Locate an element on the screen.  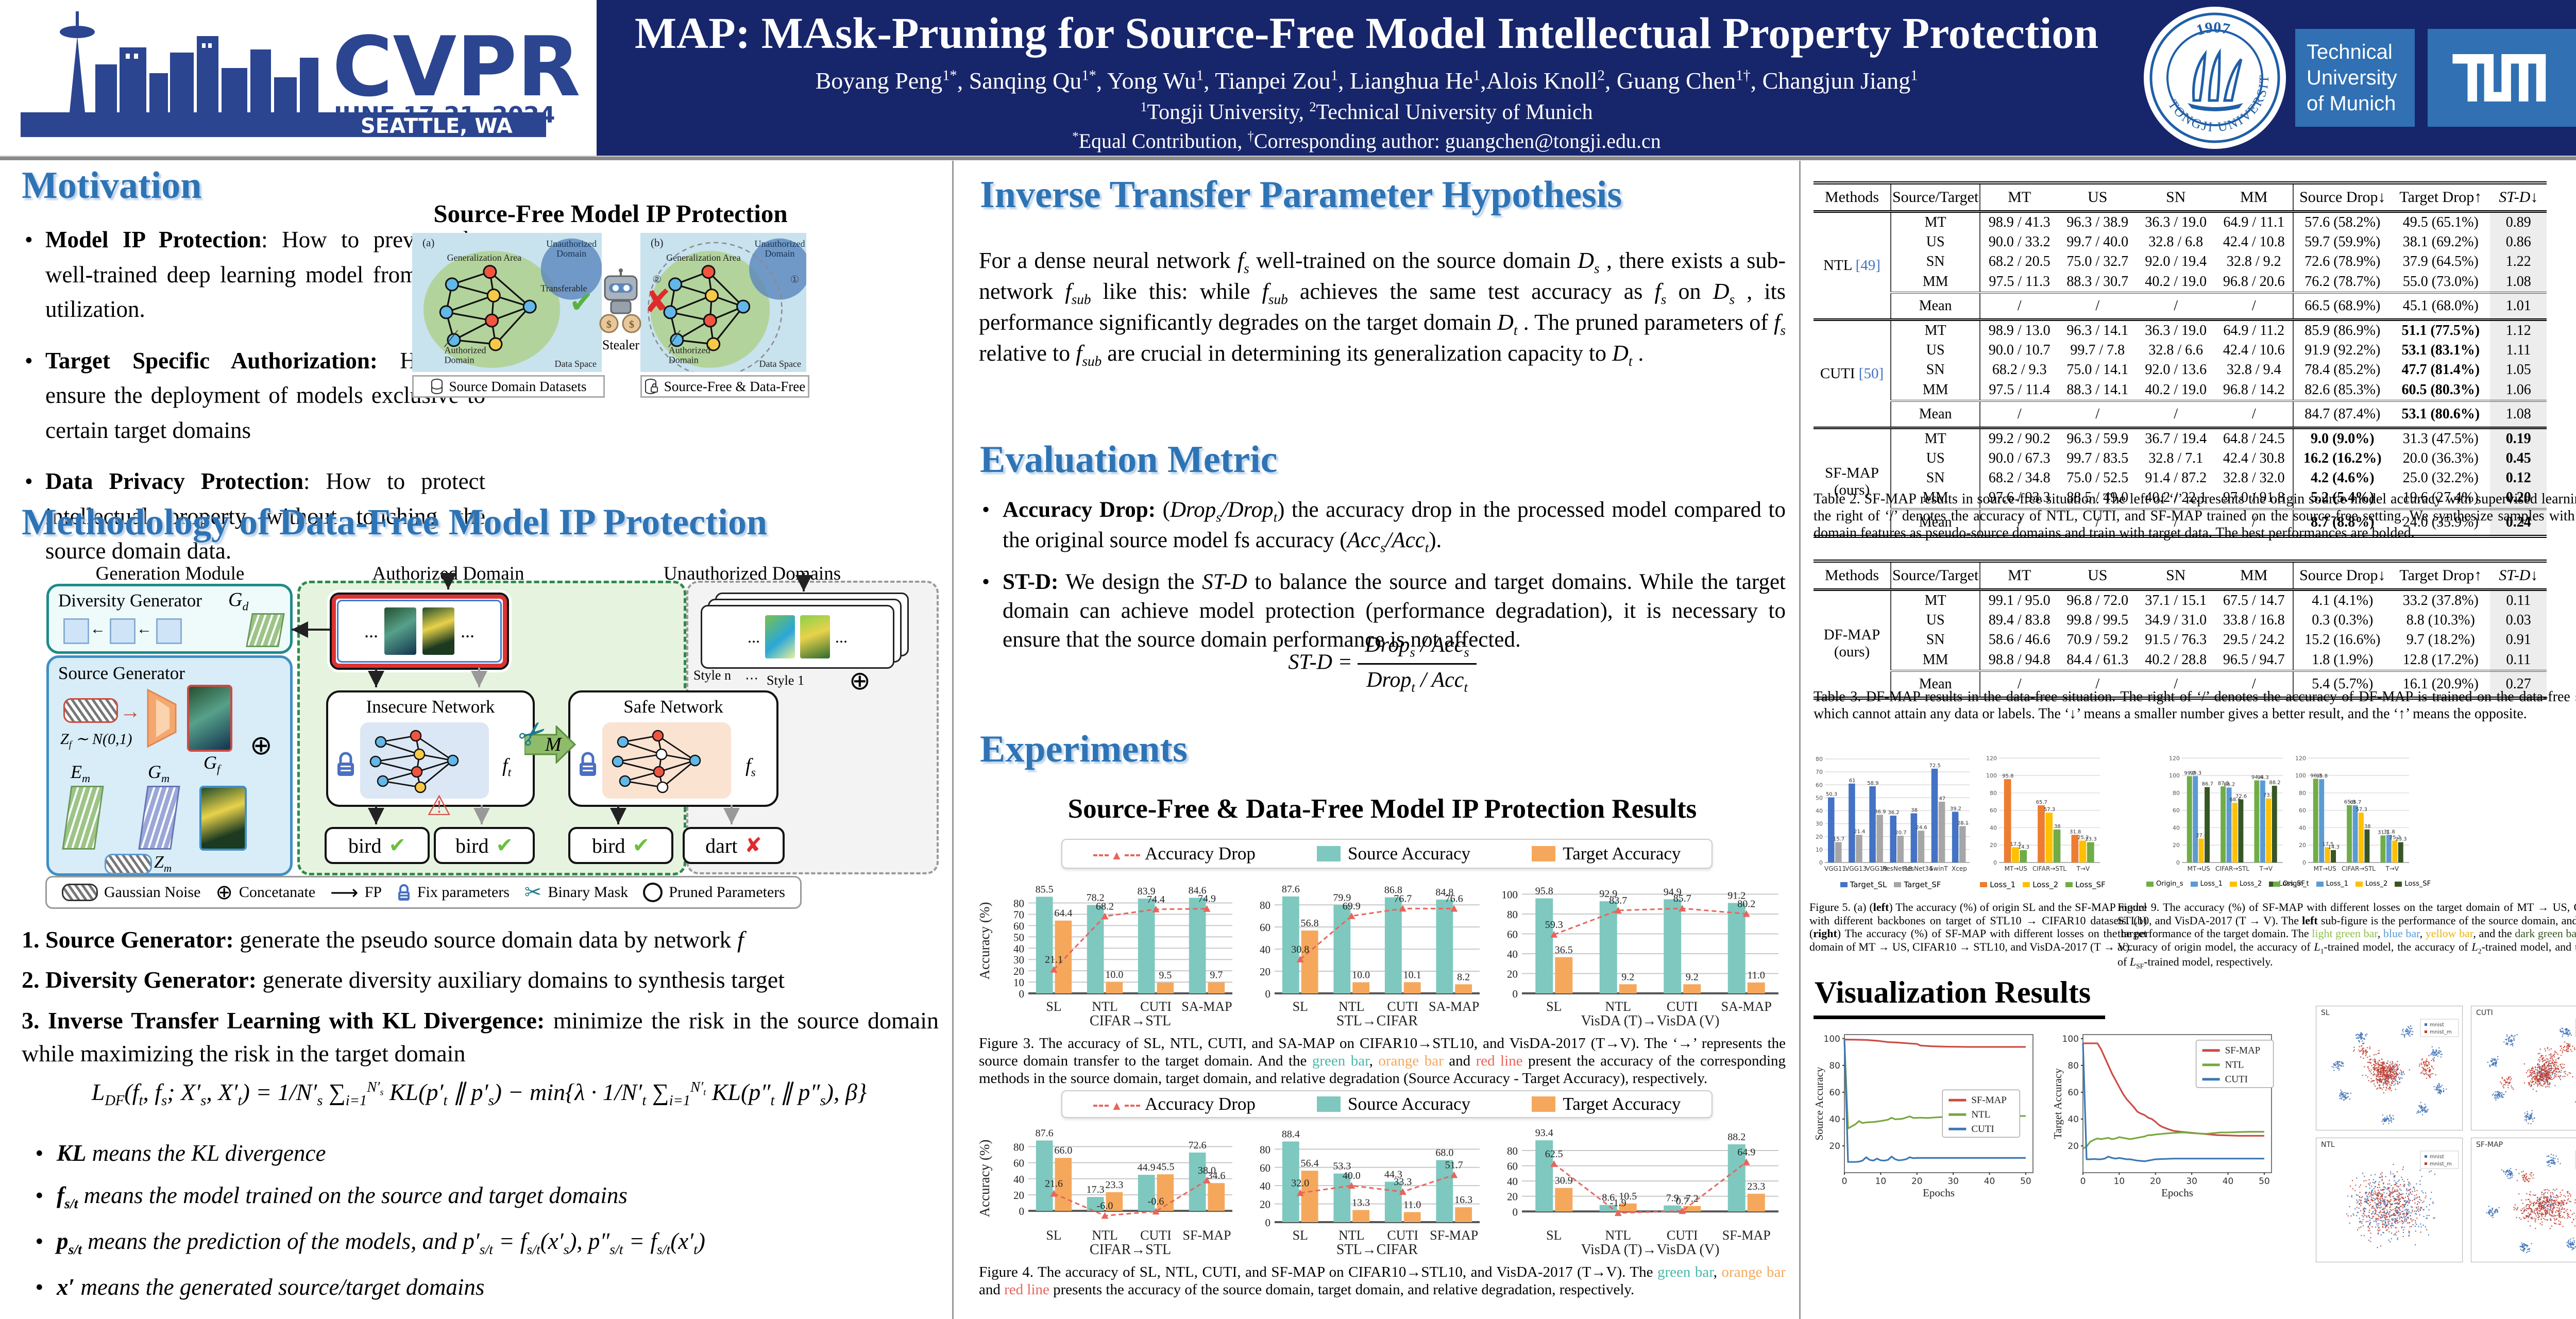
table-cell: 37.1 / 15.1 is located at coordinates (2176, 600).